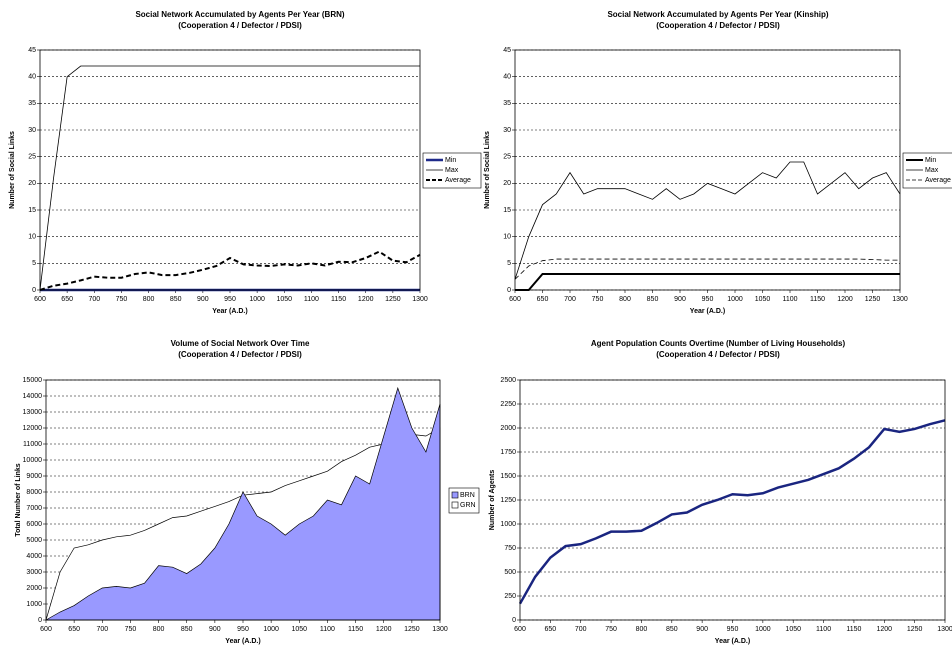  What do you see at coordinates (32, 444) in the screenshot?
I see `y-tick-label: 11000` at bounding box center [32, 444].